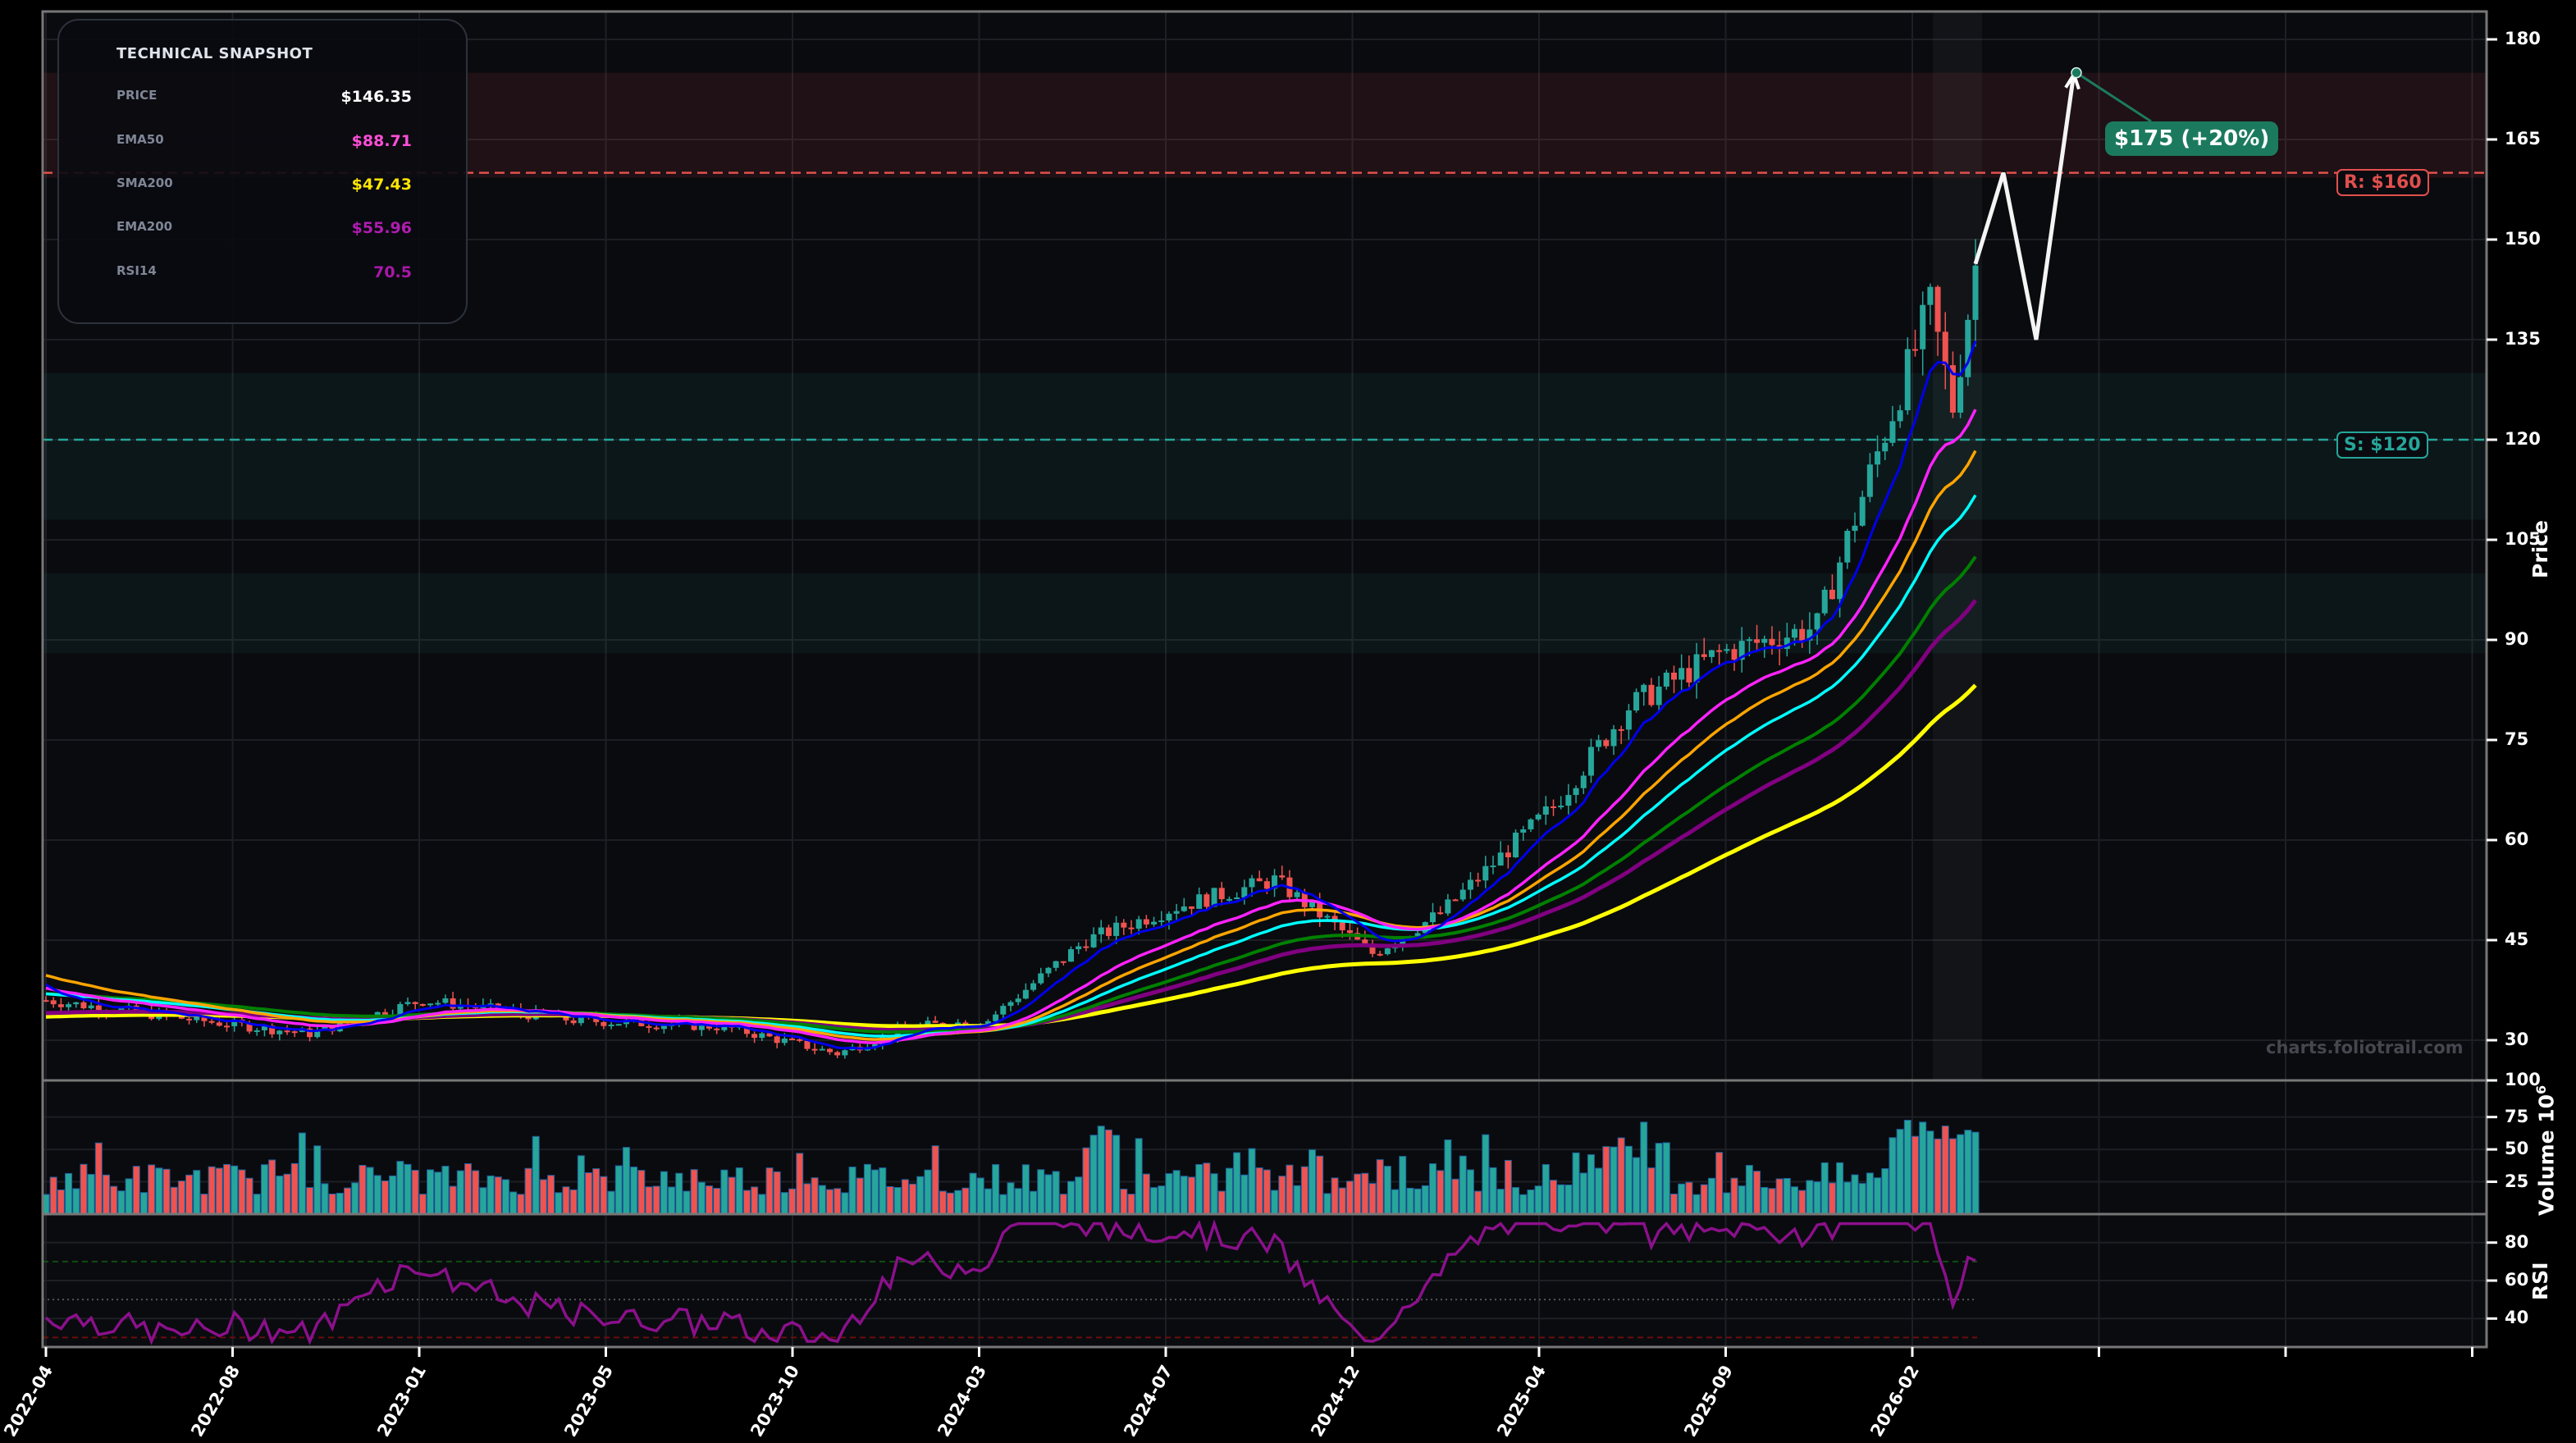 The image size is (2576, 1443). What do you see at coordinates (2517, 1280) in the screenshot?
I see `rsi-tick-label: 60` at bounding box center [2517, 1280].